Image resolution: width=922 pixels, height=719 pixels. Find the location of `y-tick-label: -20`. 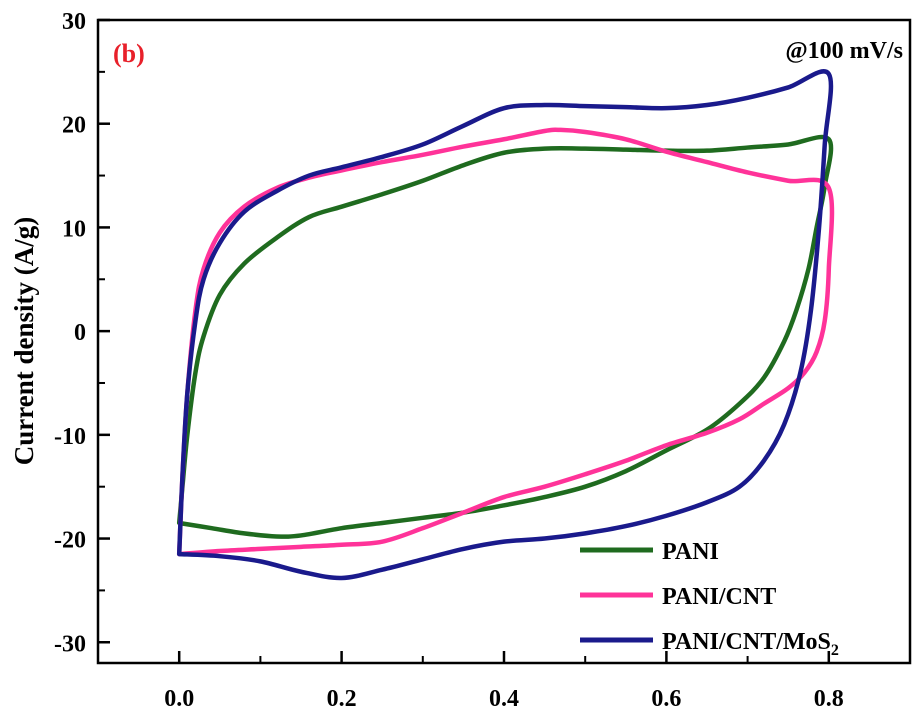

y-tick-label: -20 is located at coordinates (70, 541).